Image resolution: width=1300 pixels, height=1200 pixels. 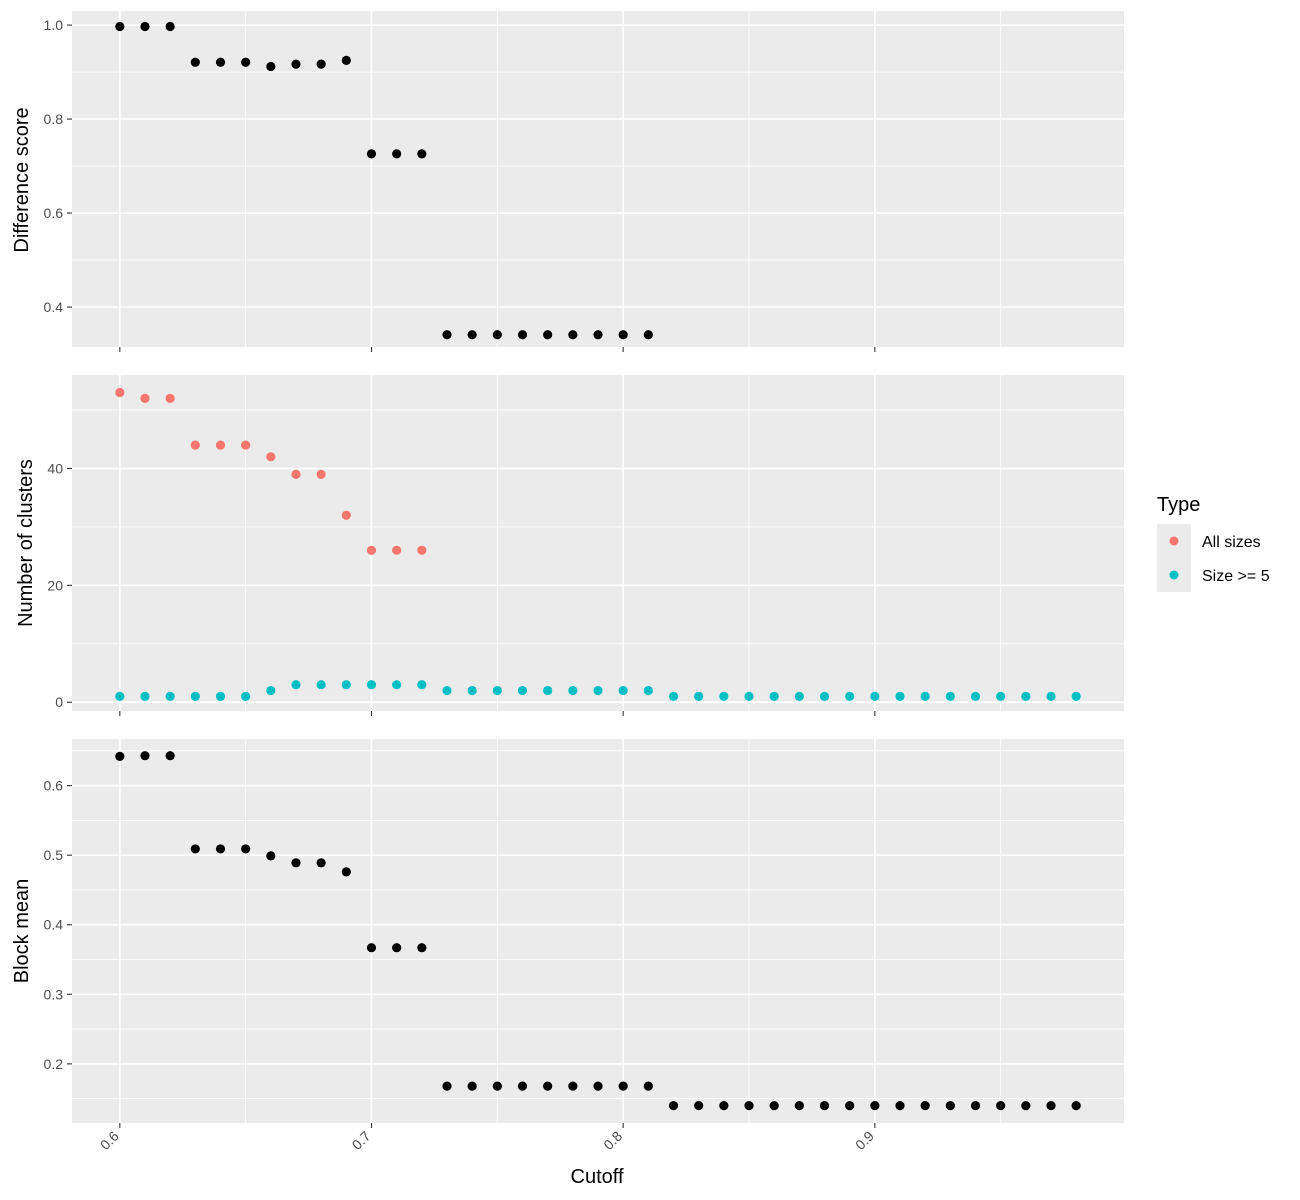 What do you see at coordinates (54, 855) in the screenshot?
I see `y-tick-label: 0.5` at bounding box center [54, 855].